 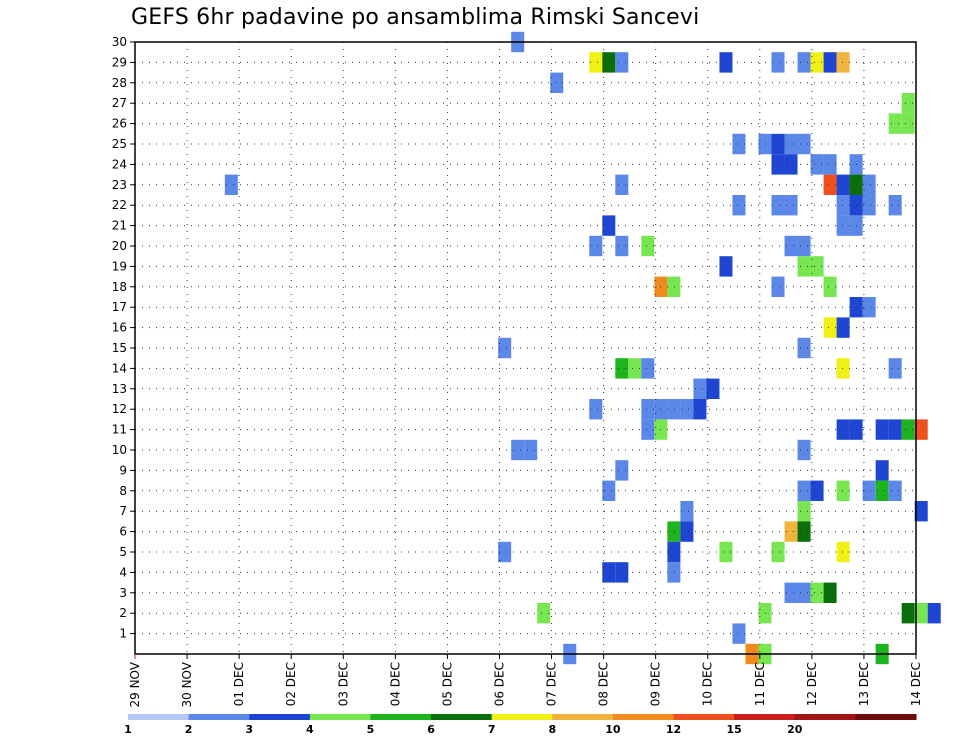 I want to click on y-tick-label: 13, so click(x=119, y=389).